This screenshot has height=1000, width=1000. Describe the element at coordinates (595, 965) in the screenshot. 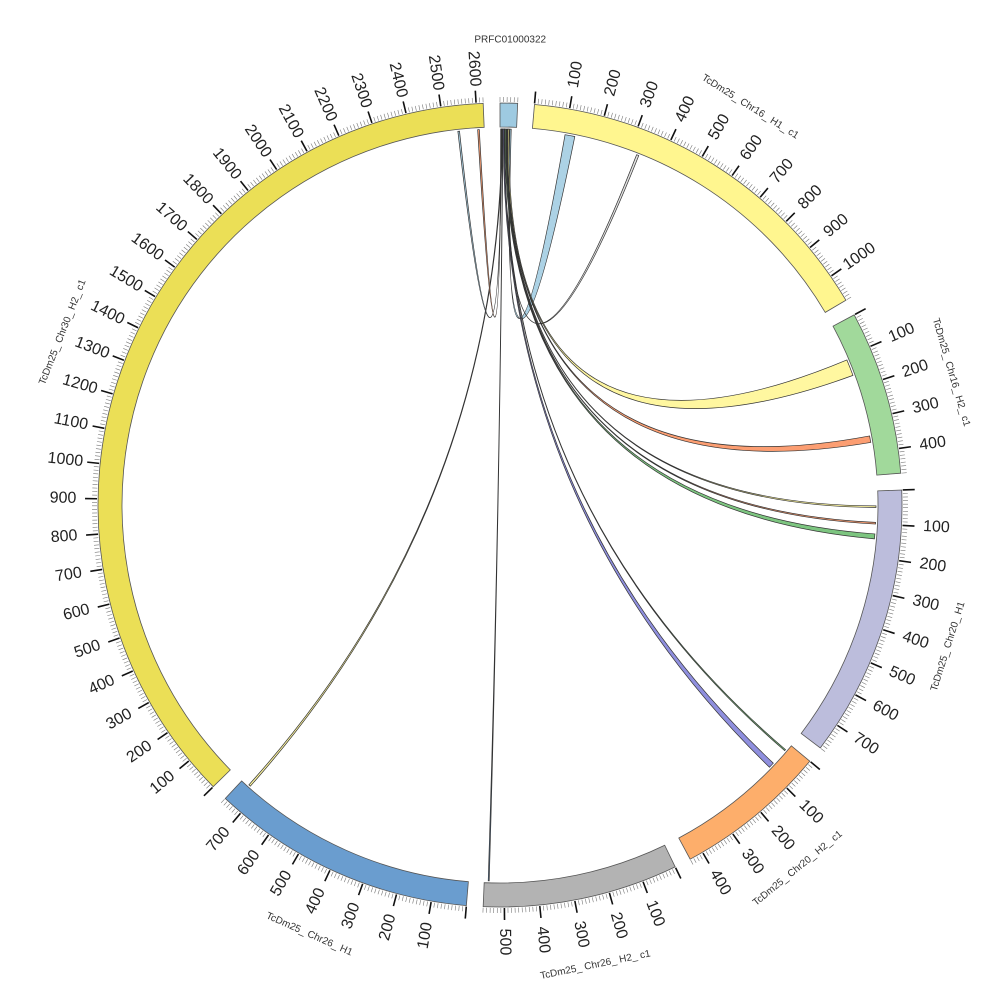

I see `segment-label-chr26-h2: TcDm25_ Chr26_ H2_ c1` at that location.